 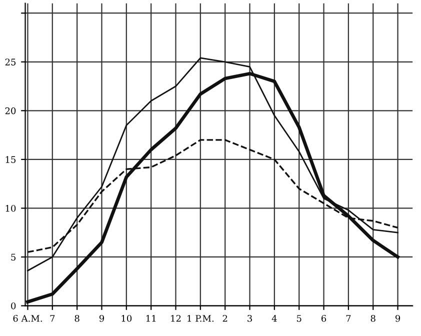 What do you see at coordinates (13, 306) in the screenshot?
I see `y-tick-label: 0` at bounding box center [13, 306].